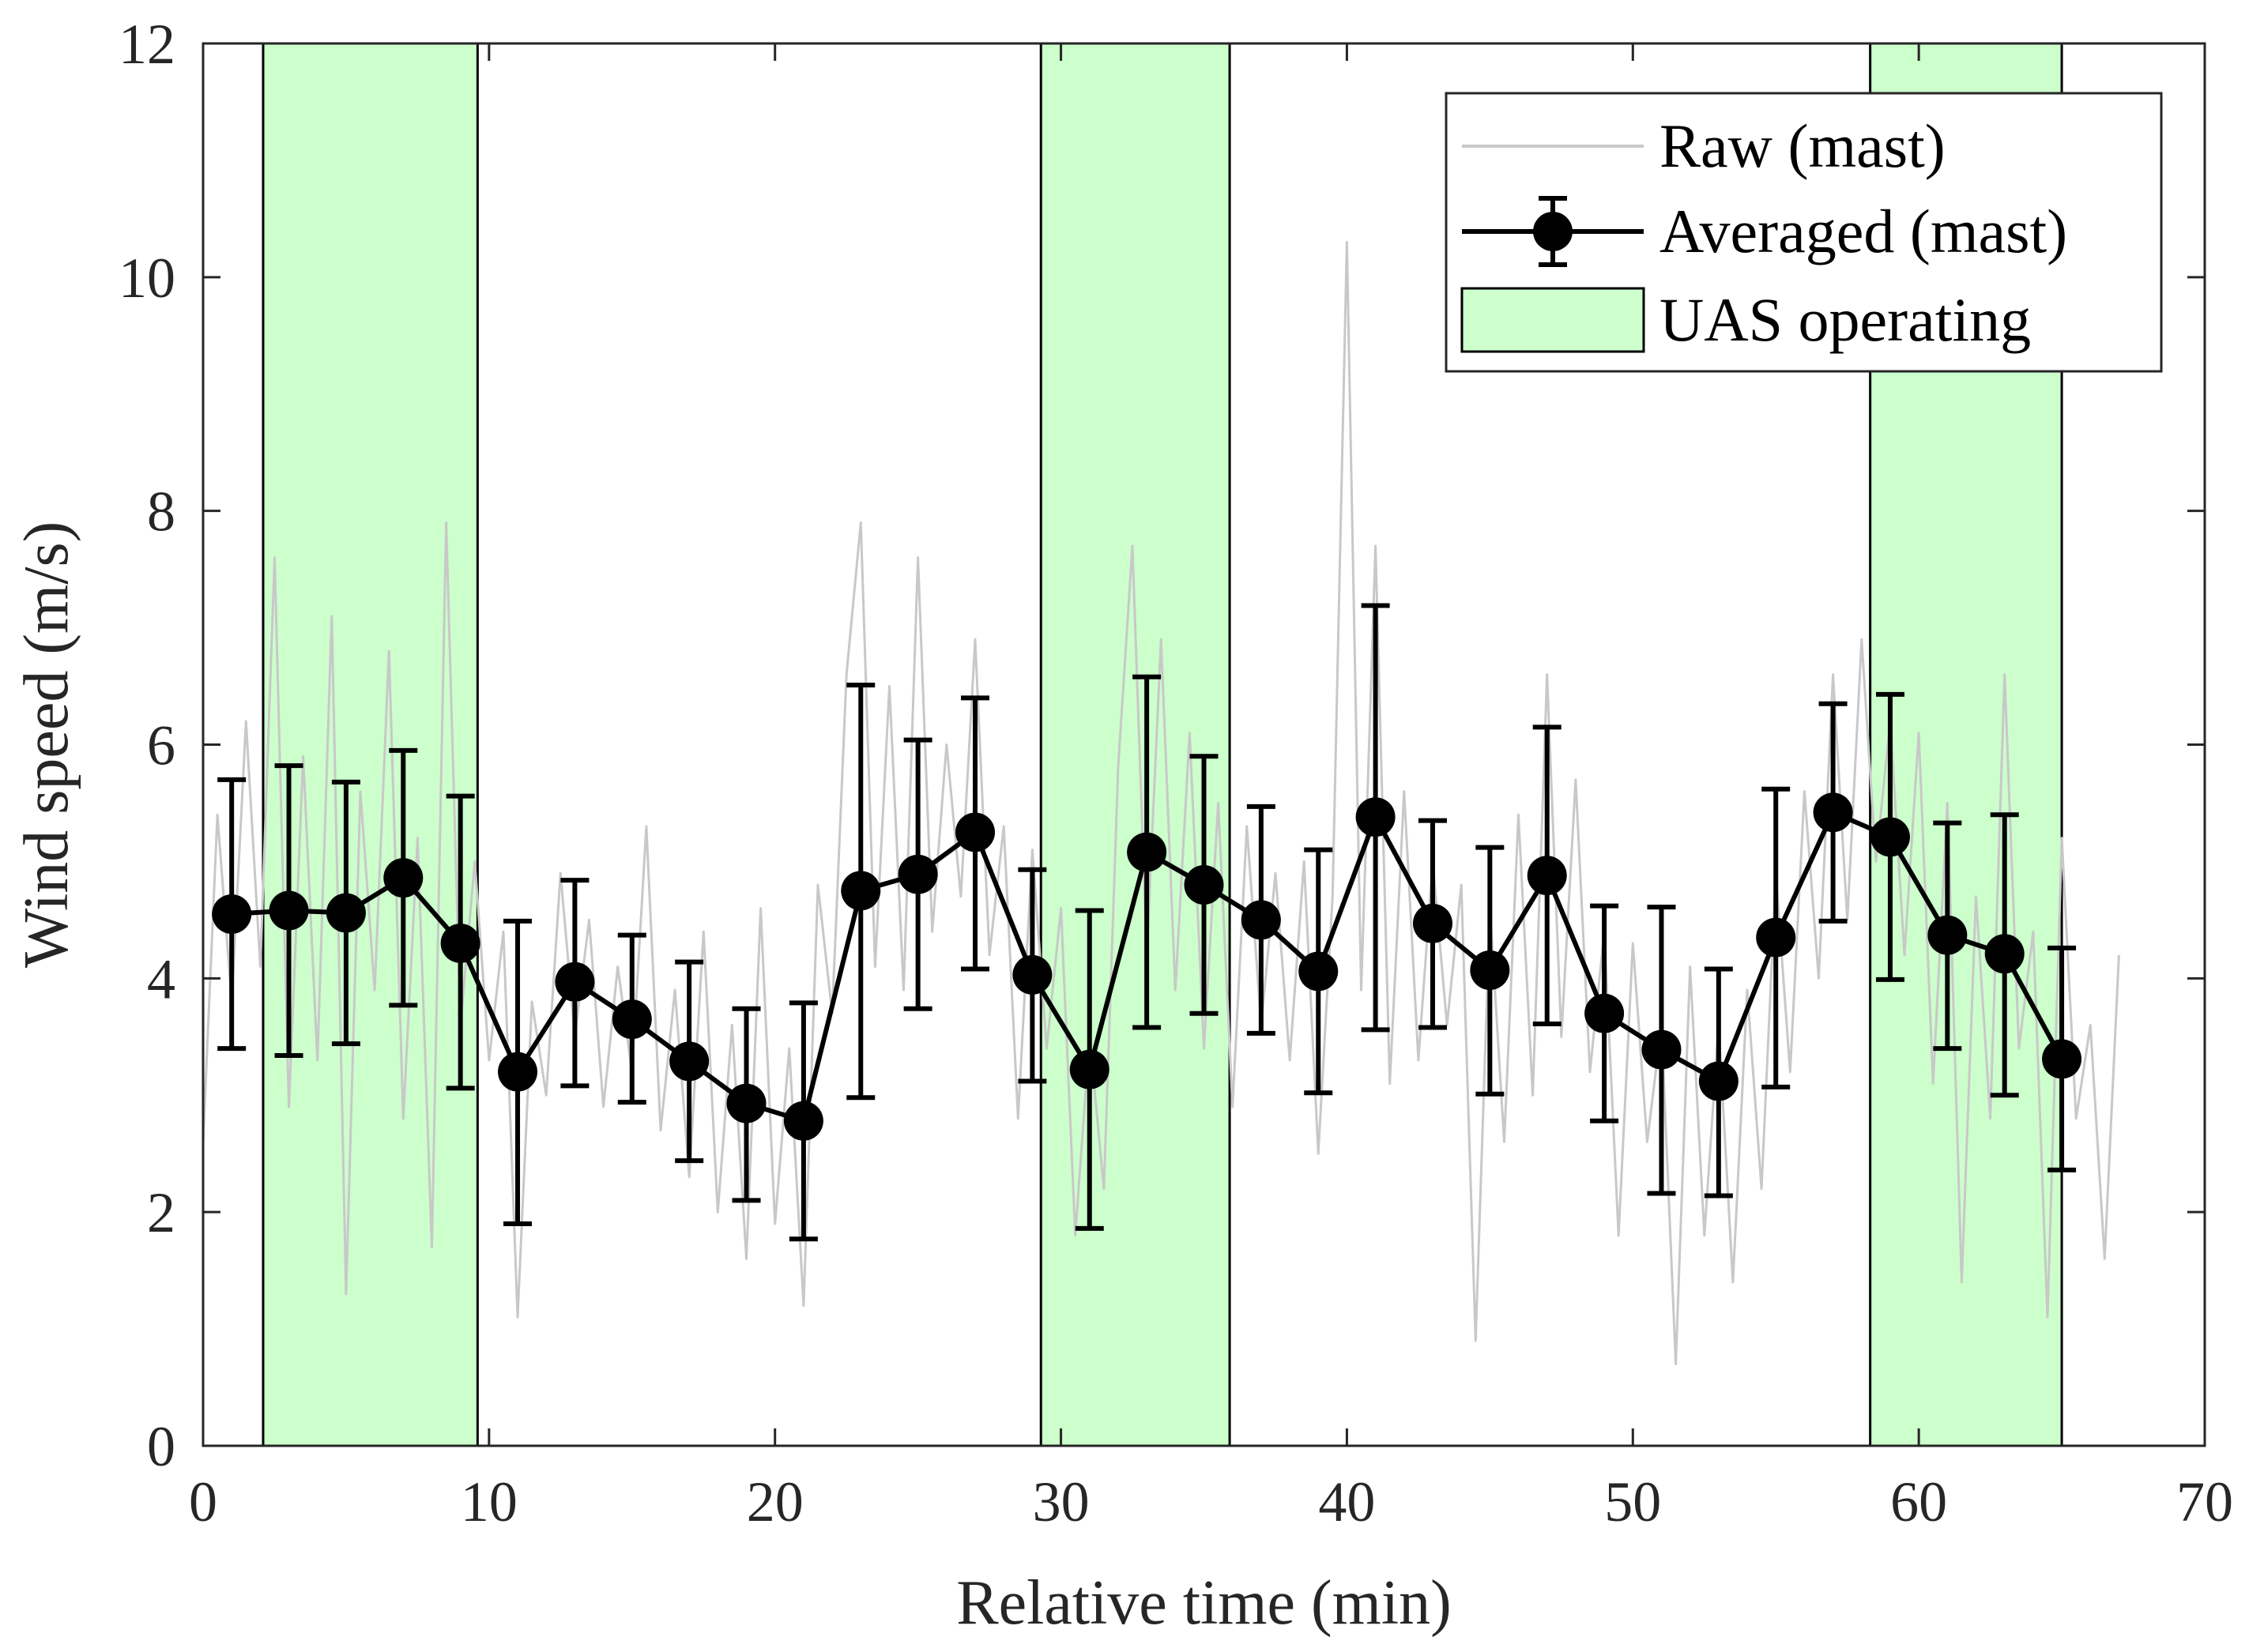  Describe the element at coordinates (1061, 1501) in the screenshot. I see `x-tick-label: 30` at that location.